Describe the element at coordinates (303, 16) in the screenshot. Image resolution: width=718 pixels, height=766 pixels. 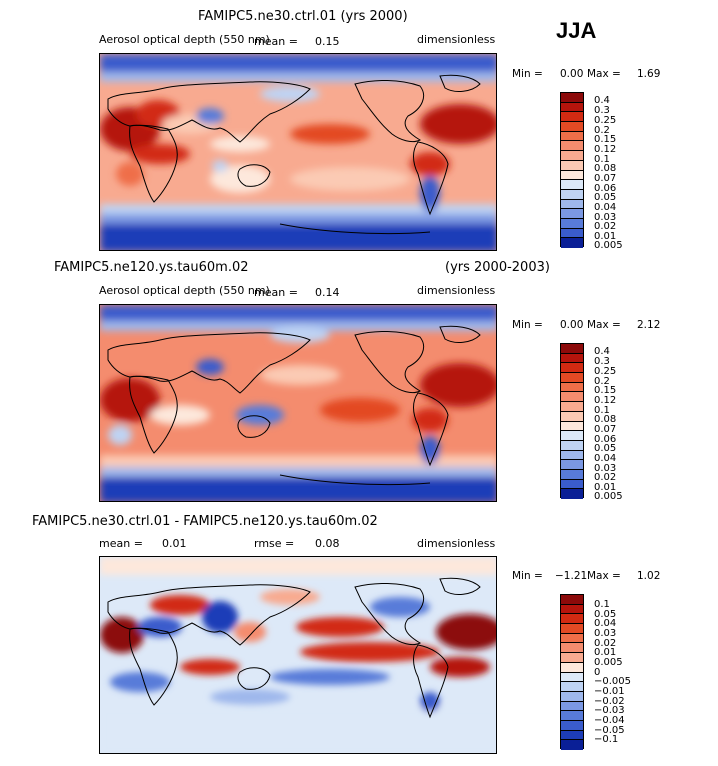
I see `panel-title: FAMIPC5.ne30.ctrl.01 (yrs 2000)` at that location.